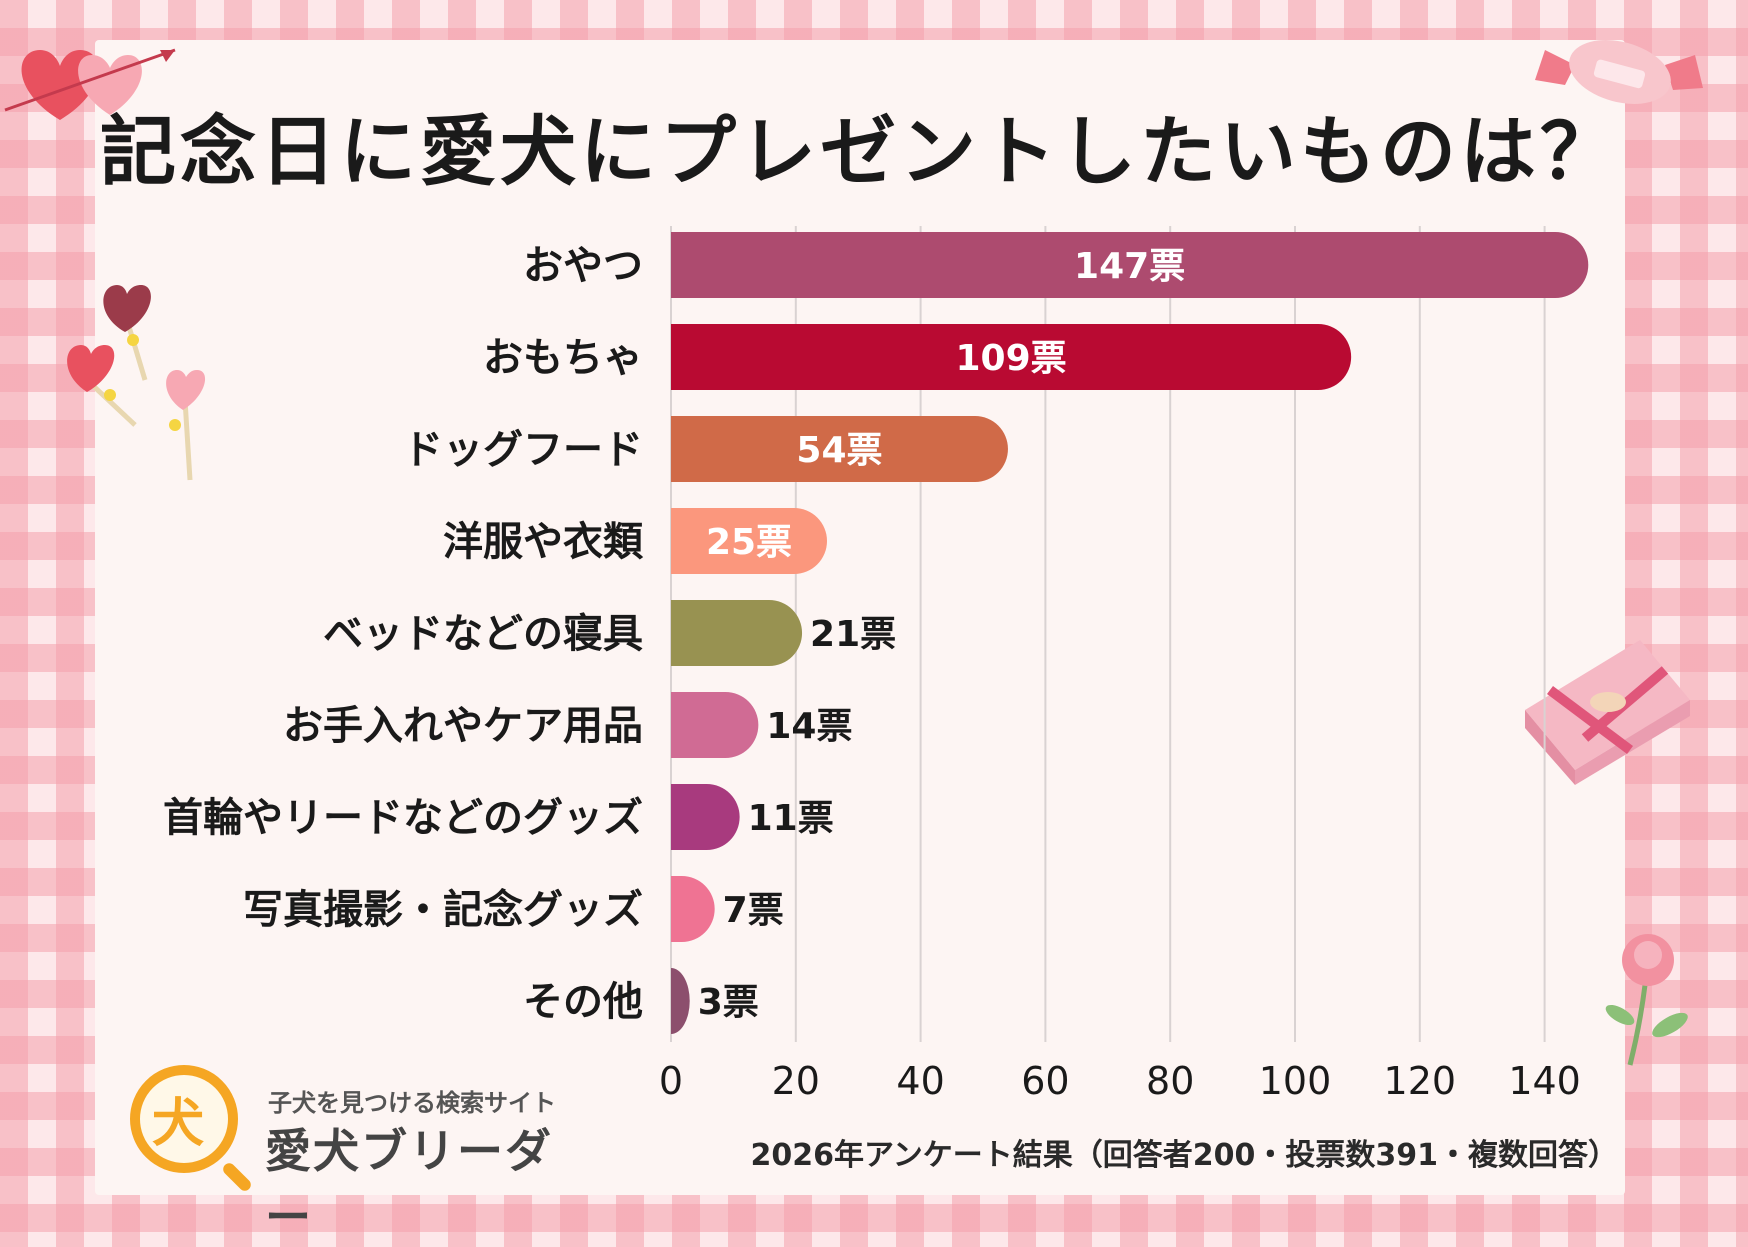 This screenshot has width=1748, height=1247. What do you see at coordinates (443, 910) in the screenshot?
I see `category-label: 写真撮影・記念グッズ` at bounding box center [443, 910].